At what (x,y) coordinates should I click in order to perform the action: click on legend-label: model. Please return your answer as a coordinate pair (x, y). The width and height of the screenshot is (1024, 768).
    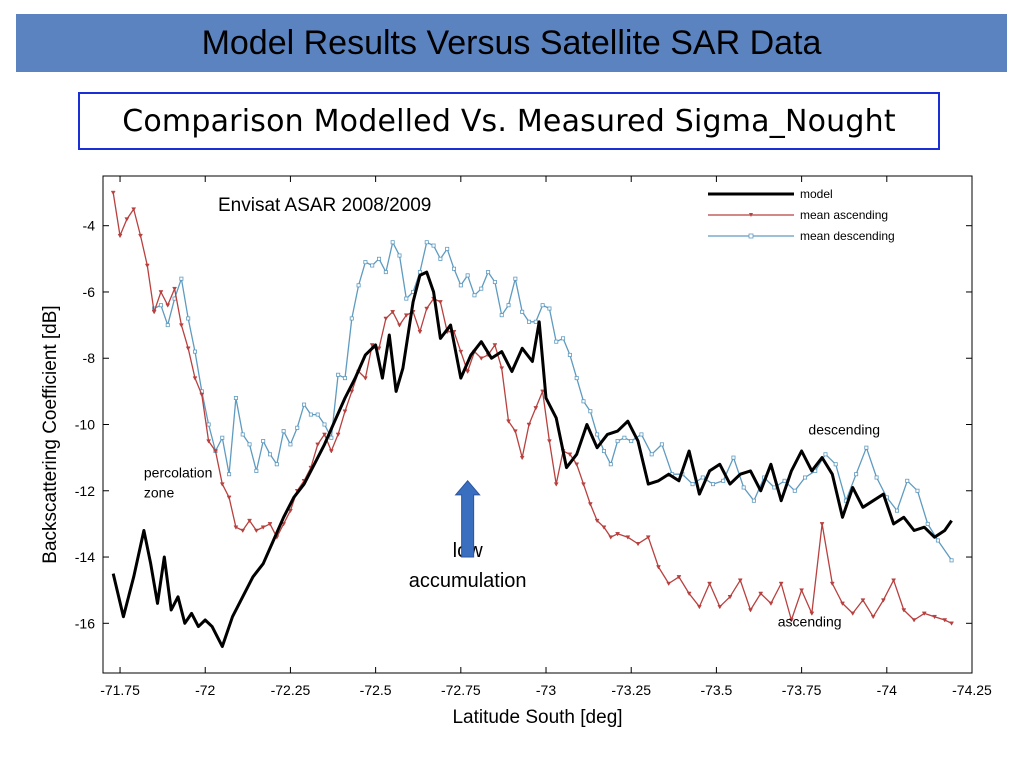
    Looking at the image, I should click on (816, 194).